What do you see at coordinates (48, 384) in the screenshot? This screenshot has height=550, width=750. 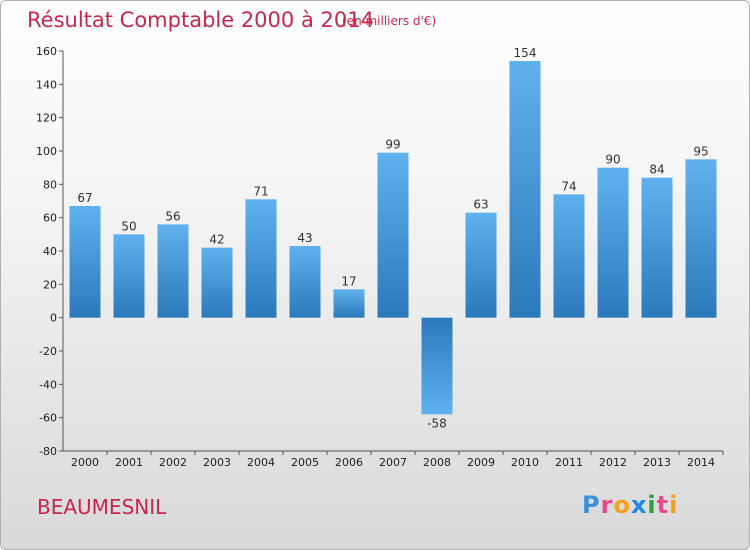 I see `y-tick-label: -40` at bounding box center [48, 384].